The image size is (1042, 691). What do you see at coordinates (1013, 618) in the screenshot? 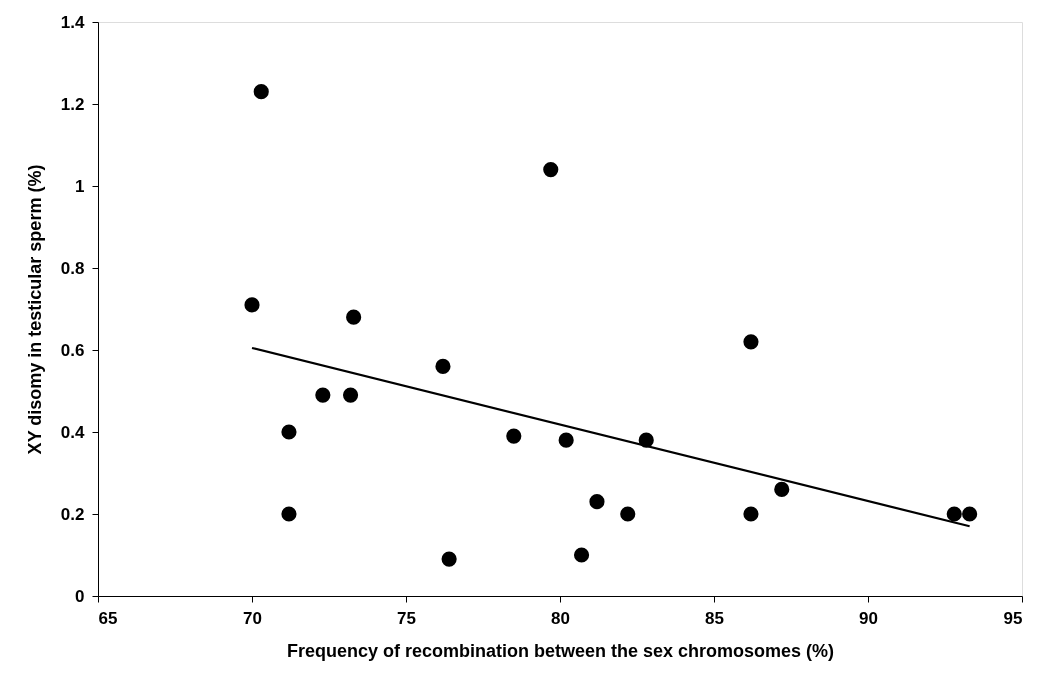
I see `x-tick-label: 95` at bounding box center [1013, 618].